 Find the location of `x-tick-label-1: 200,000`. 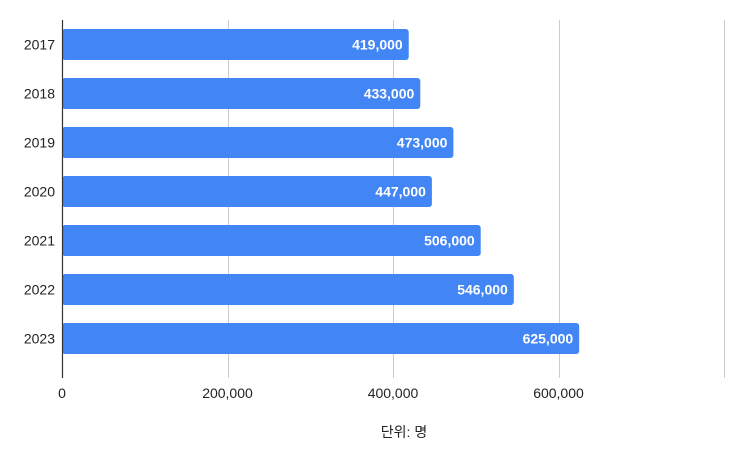

x-tick-label-1: 200,000 is located at coordinates (227, 393).